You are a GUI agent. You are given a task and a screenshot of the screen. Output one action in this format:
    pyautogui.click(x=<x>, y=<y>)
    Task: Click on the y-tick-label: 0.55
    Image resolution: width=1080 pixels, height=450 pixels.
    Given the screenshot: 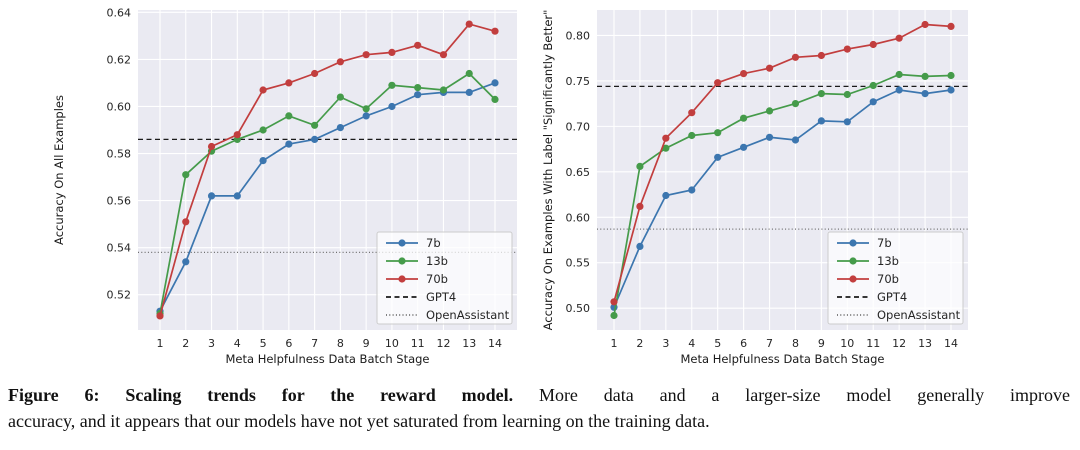 What is the action you would take?
    pyautogui.click(x=578, y=263)
    